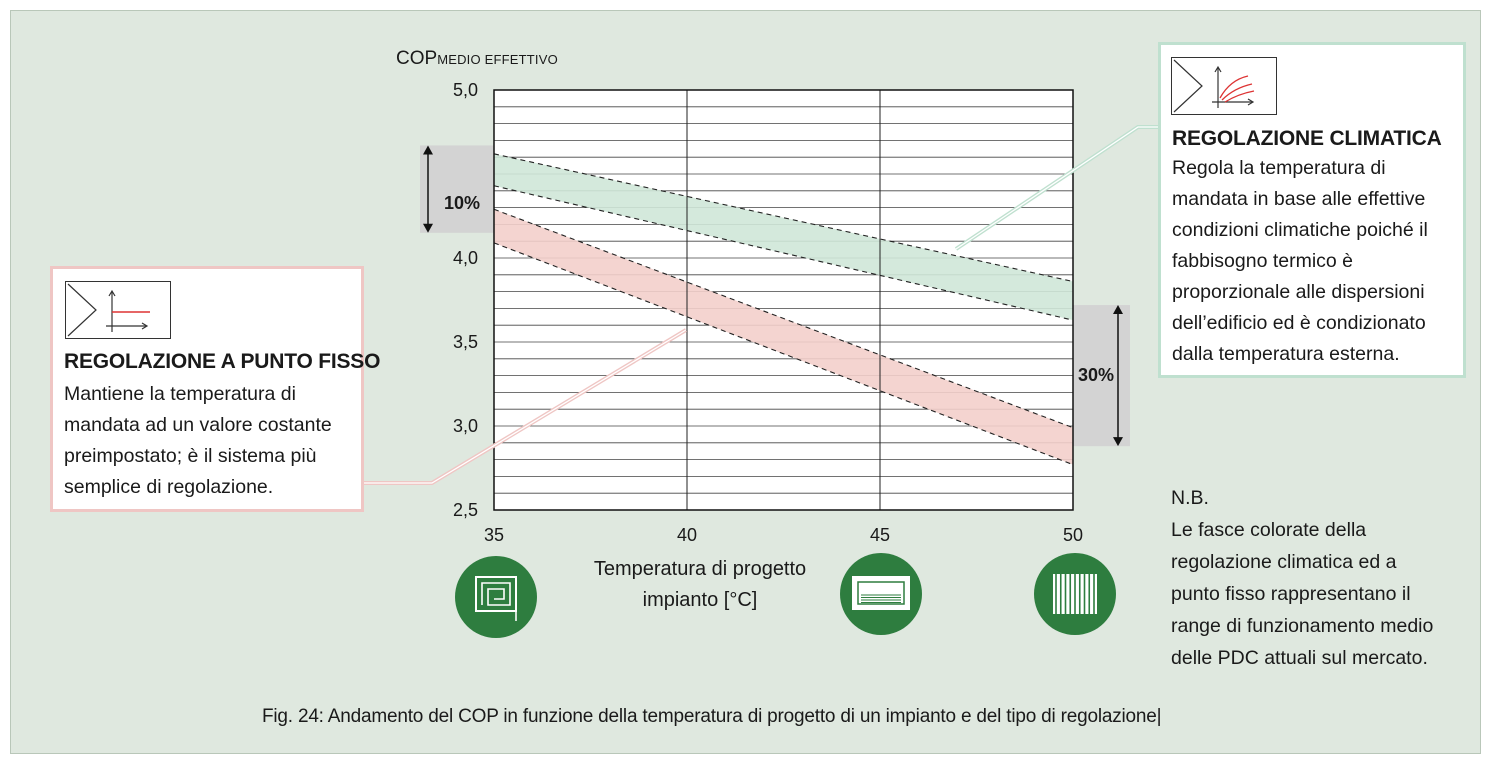 Image resolution: width=1490 pixels, height=768 pixels. I want to click on band-fisso-lower, so click(783, 354).